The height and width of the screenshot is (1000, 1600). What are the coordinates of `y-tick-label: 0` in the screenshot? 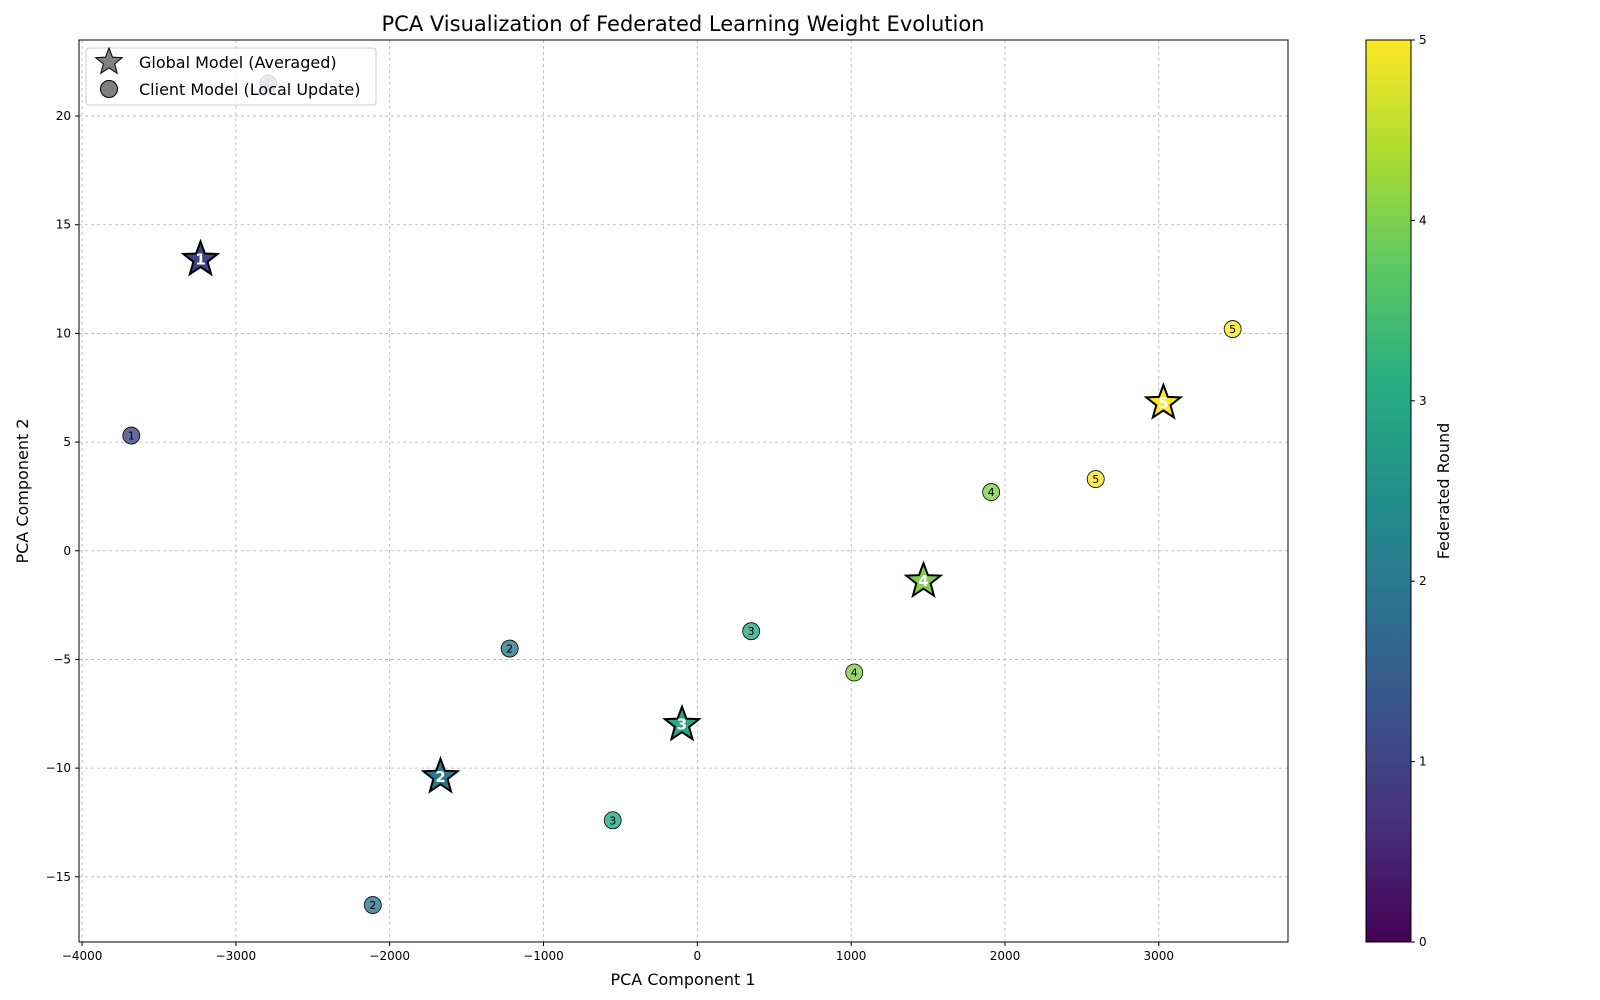 It's located at (67, 551).